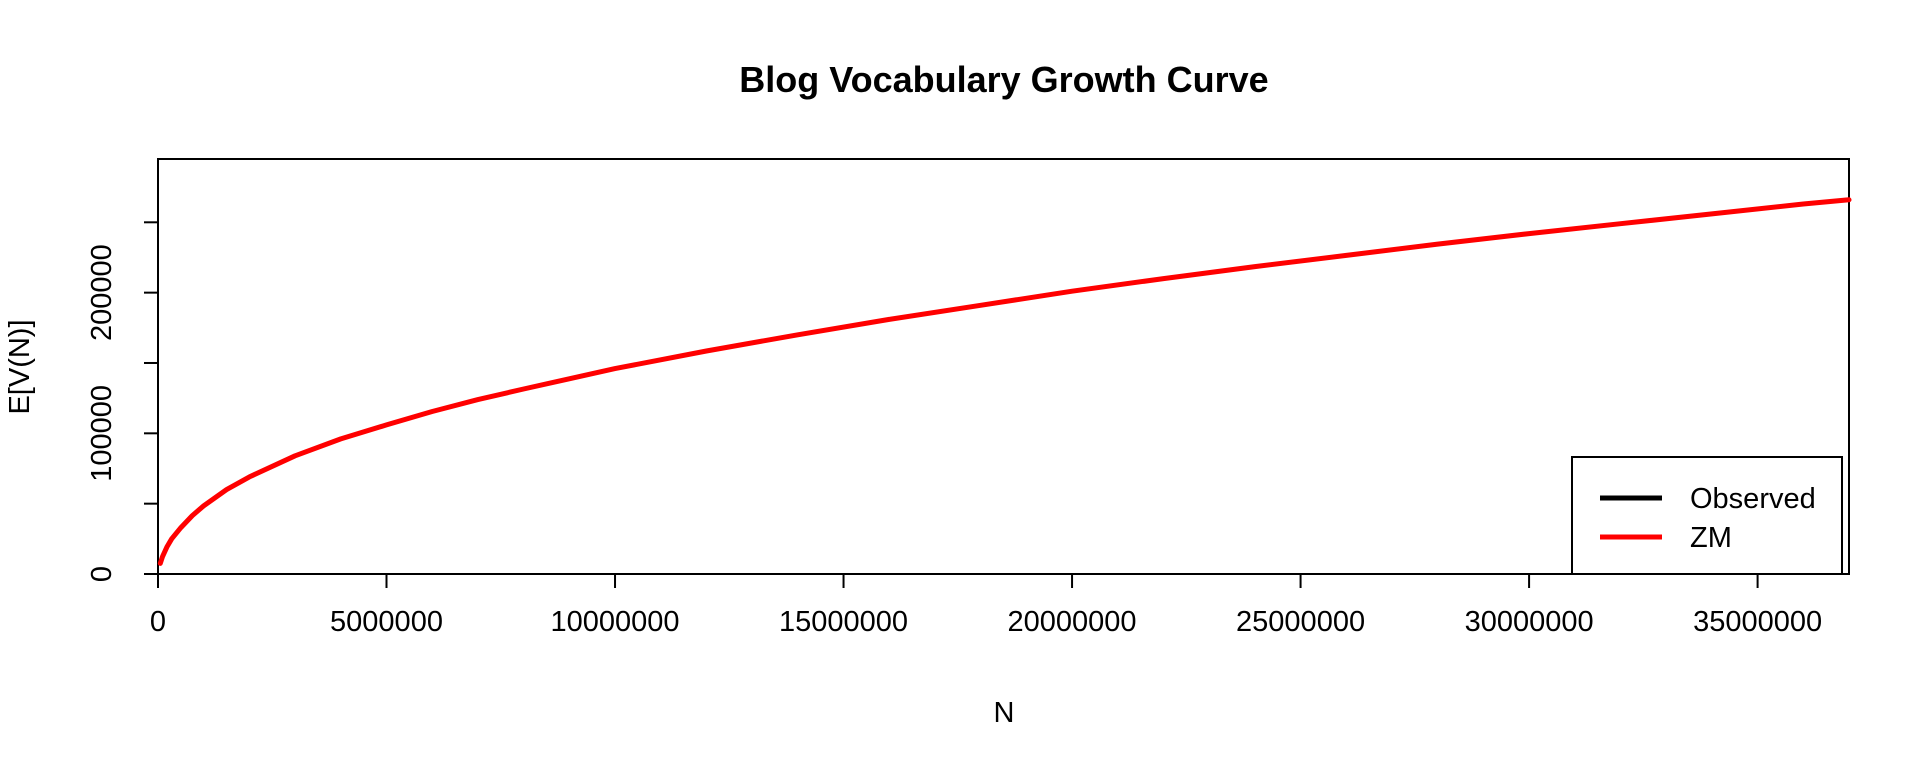 The image size is (1920, 773). Describe the element at coordinates (102, 292) in the screenshot. I see `y-tick-label: 200000` at that location.